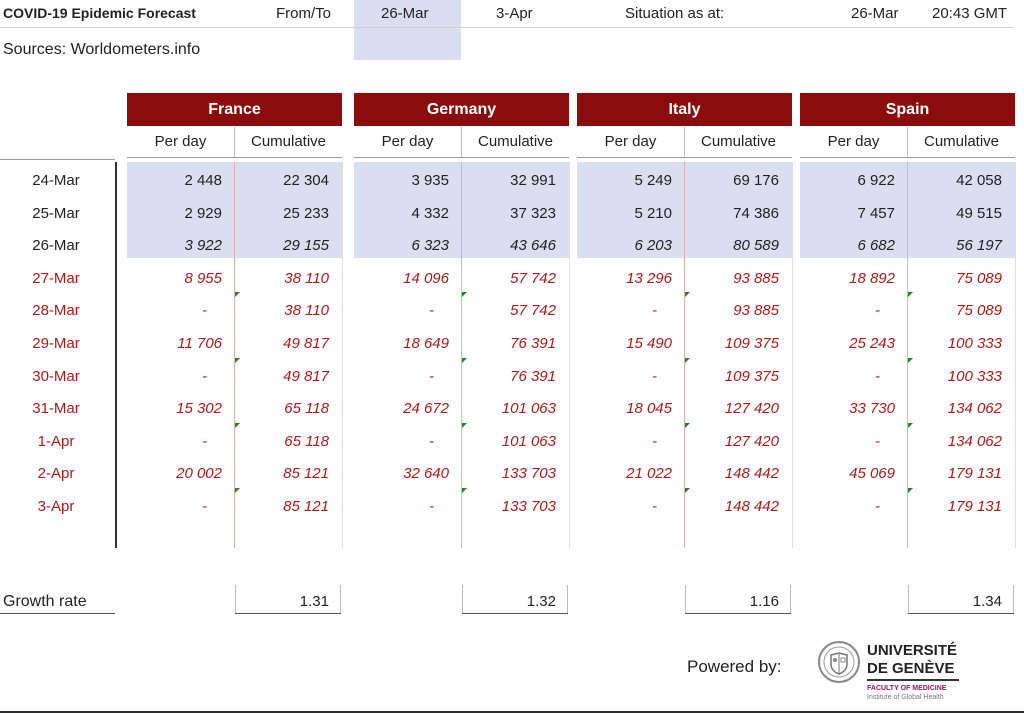 The image size is (1024, 714). What do you see at coordinates (751, 343) in the screenshot?
I see `cumulative-cell: 109 375` at bounding box center [751, 343].